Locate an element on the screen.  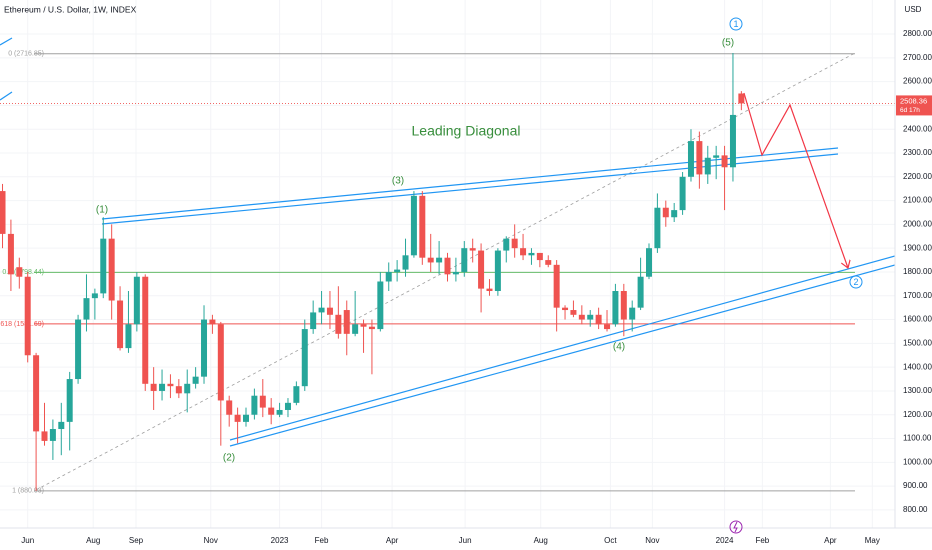
symbol-header: Ethereum / U.S. Dollar, 1W, INDEX is located at coordinates (70, 9).